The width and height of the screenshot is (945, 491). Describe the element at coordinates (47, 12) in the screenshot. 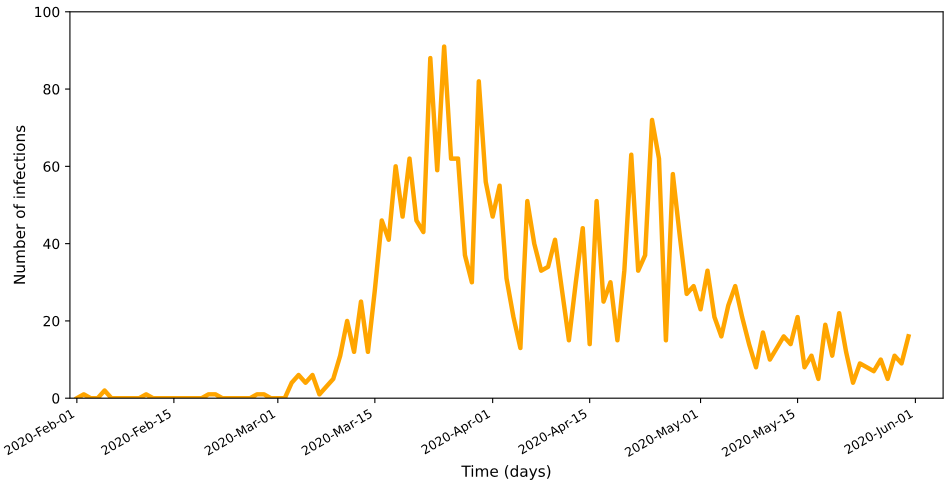

I see `y-tick-label: 100` at that location.